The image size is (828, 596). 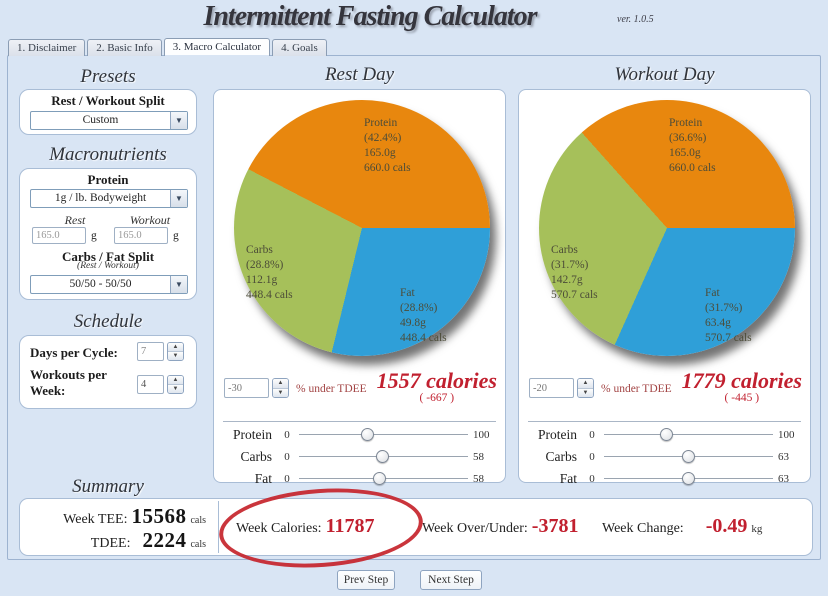 I want to click on rest-day-pie-chart, so click(x=362, y=228).